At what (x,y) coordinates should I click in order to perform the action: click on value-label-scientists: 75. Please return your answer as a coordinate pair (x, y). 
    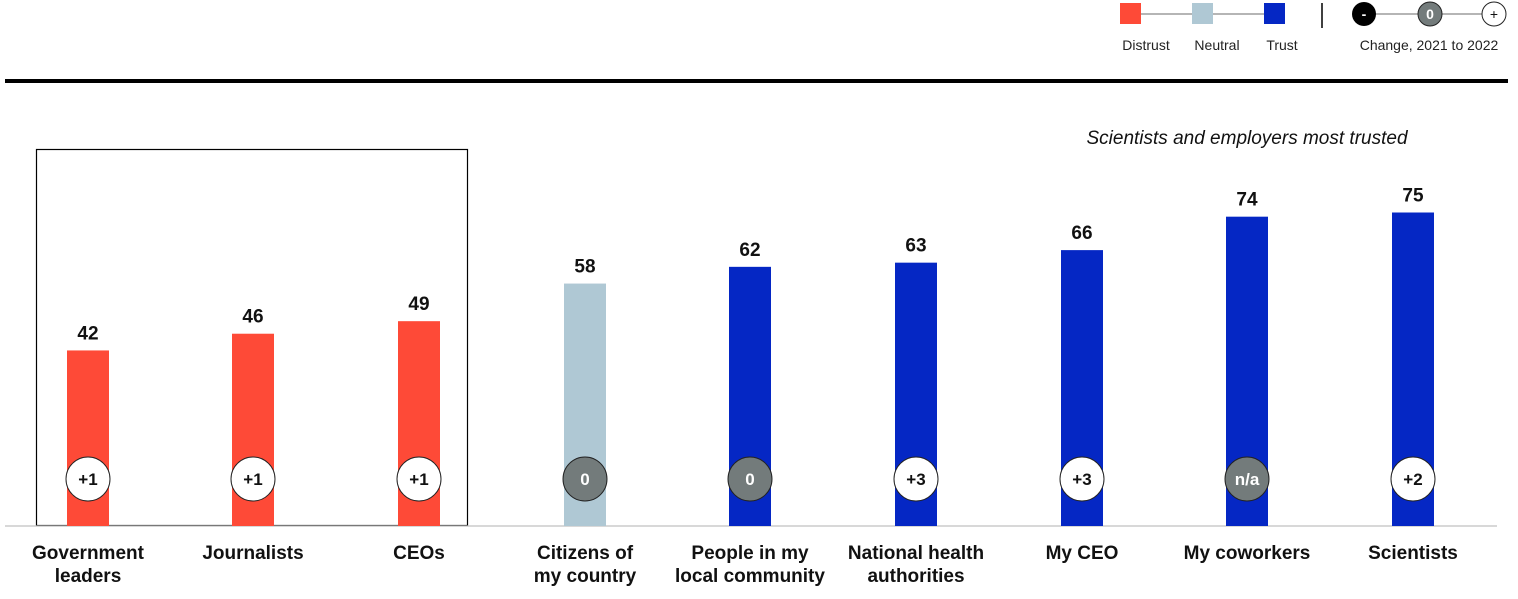
    Looking at the image, I should click on (1413, 196).